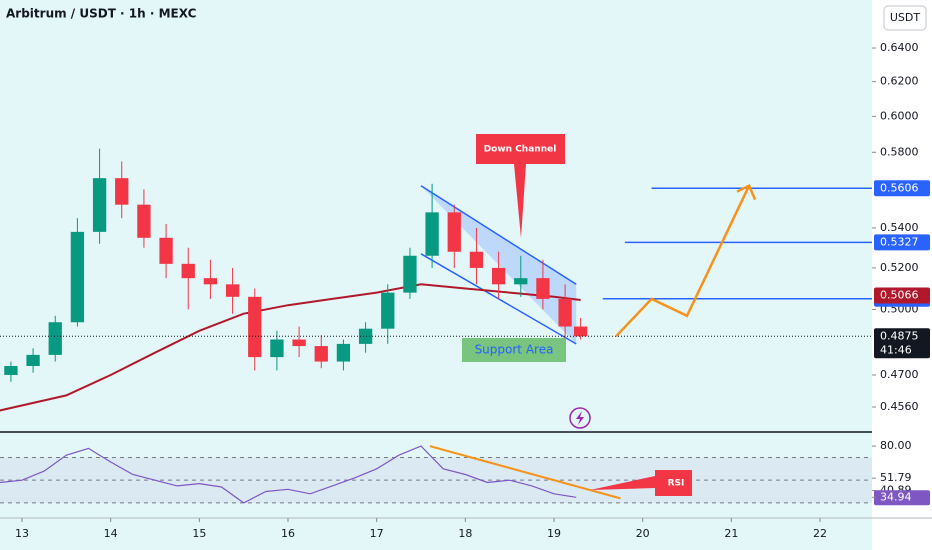 This screenshot has height=550, width=932. What do you see at coordinates (676, 484) in the screenshot?
I see `rsi-callout-label: RSI` at bounding box center [676, 484].